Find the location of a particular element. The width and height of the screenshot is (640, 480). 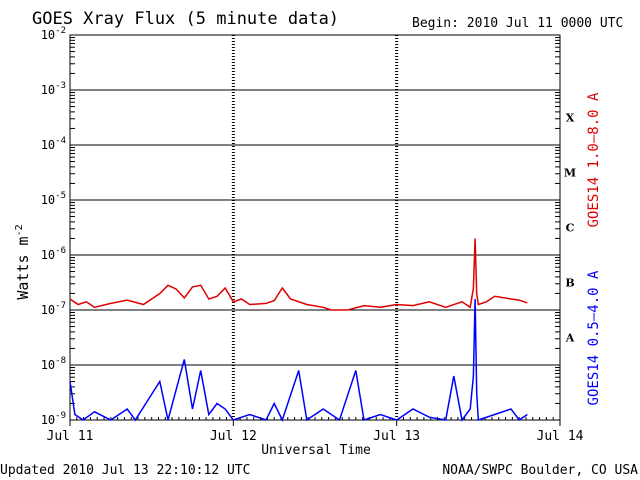

flare-class-label: M is located at coordinates (570, 173).